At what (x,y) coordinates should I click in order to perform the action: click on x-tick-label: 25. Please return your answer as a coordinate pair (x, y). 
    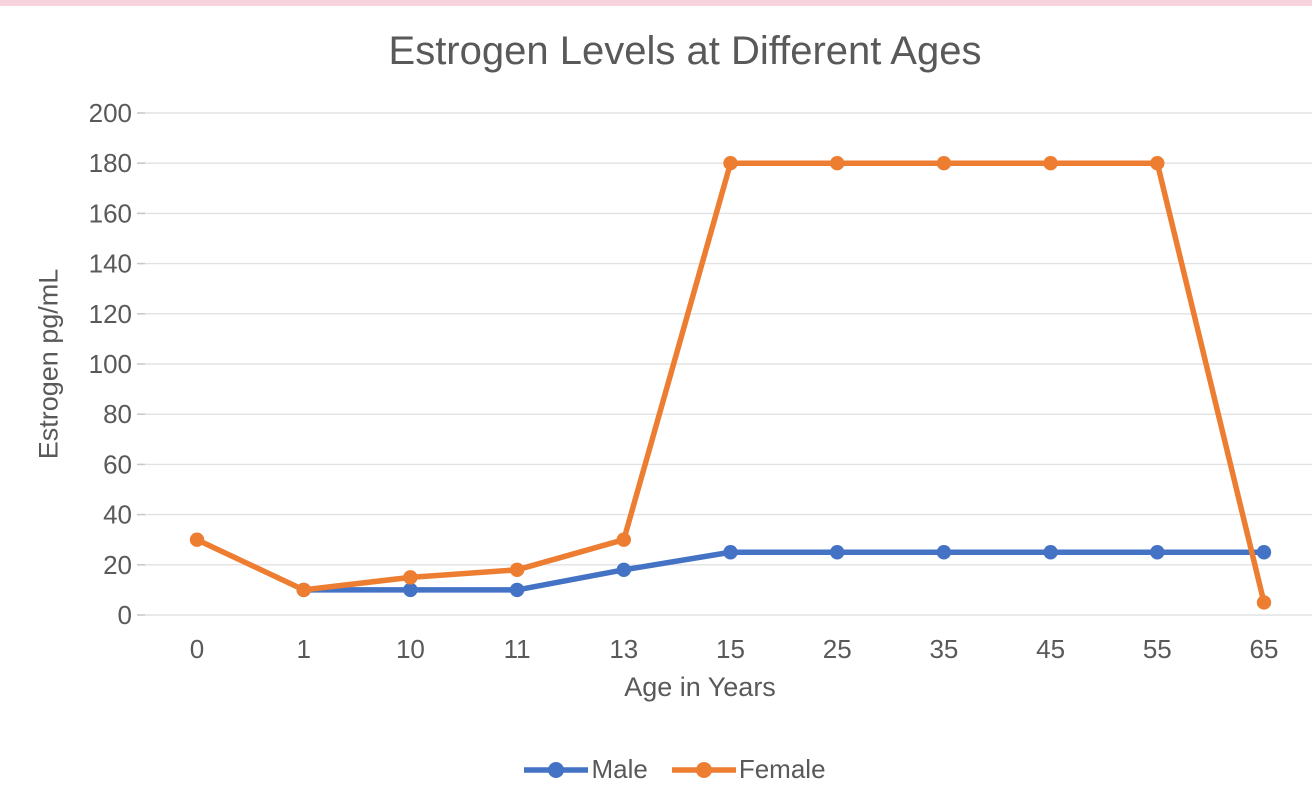
    Looking at the image, I should click on (837, 649).